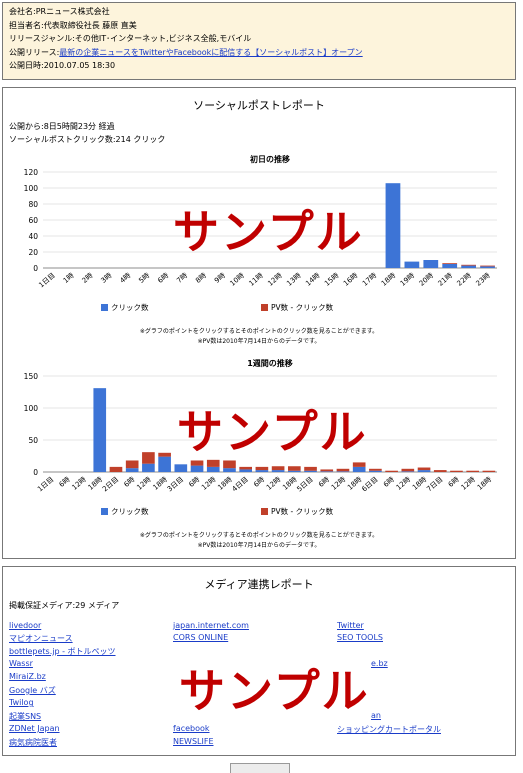 The width and height of the screenshot is (523, 773). What do you see at coordinates (21, 663) in the screenshot?
I see `media-link: Wassr` at bounding box center [21, 663].